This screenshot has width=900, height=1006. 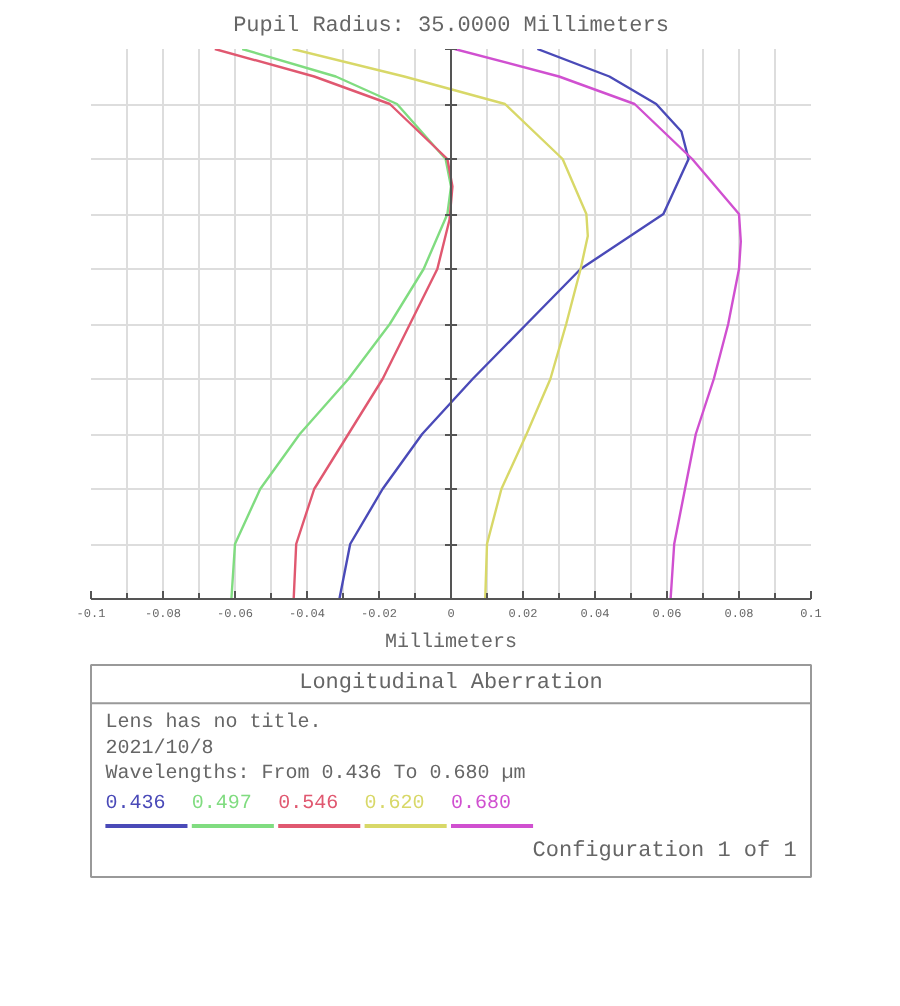 What do you see at coordinates (451, 643) in the screenshot?
I see `x-axis-title: Millimeters` at bounding box center [451, 643].